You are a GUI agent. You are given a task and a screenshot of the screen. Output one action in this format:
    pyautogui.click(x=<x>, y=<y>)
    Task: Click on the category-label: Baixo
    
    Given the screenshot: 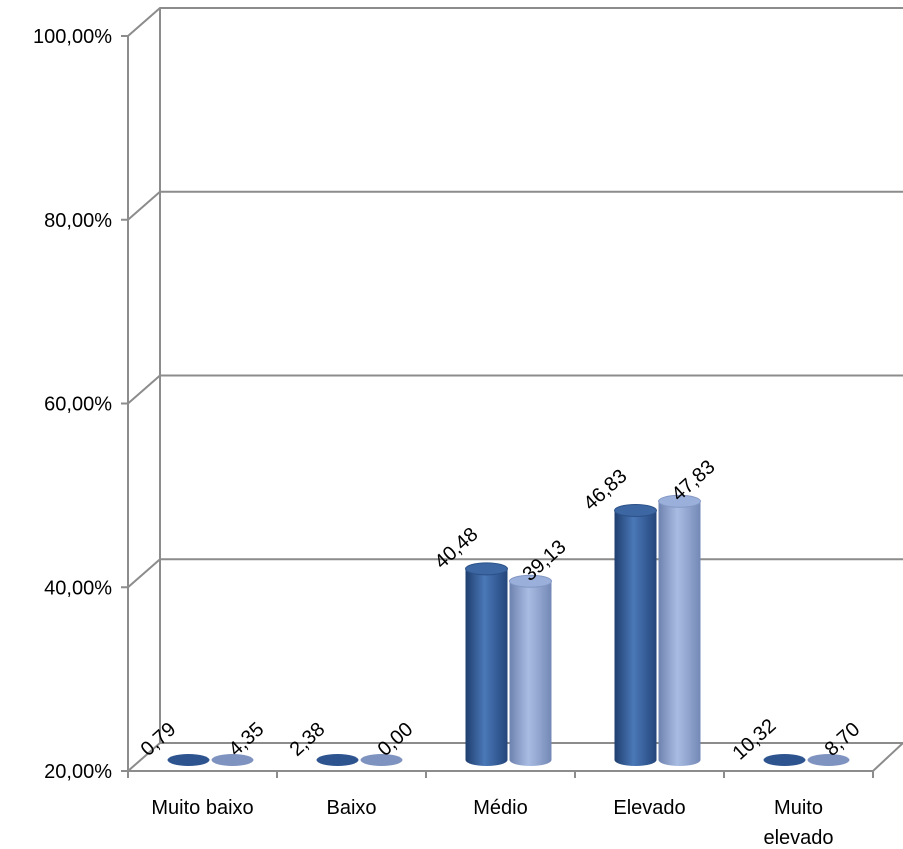 What is the action you would take?
    pyautogui.click(x=351, y=808)
    